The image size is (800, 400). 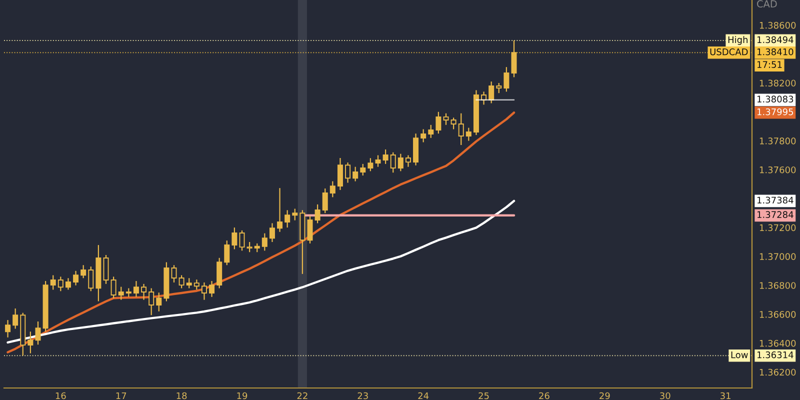 What do you see at coordinates (778, 285) in the screenshot?
I see `y-tick-label: 1.36800` at bounding box center [778, 285].